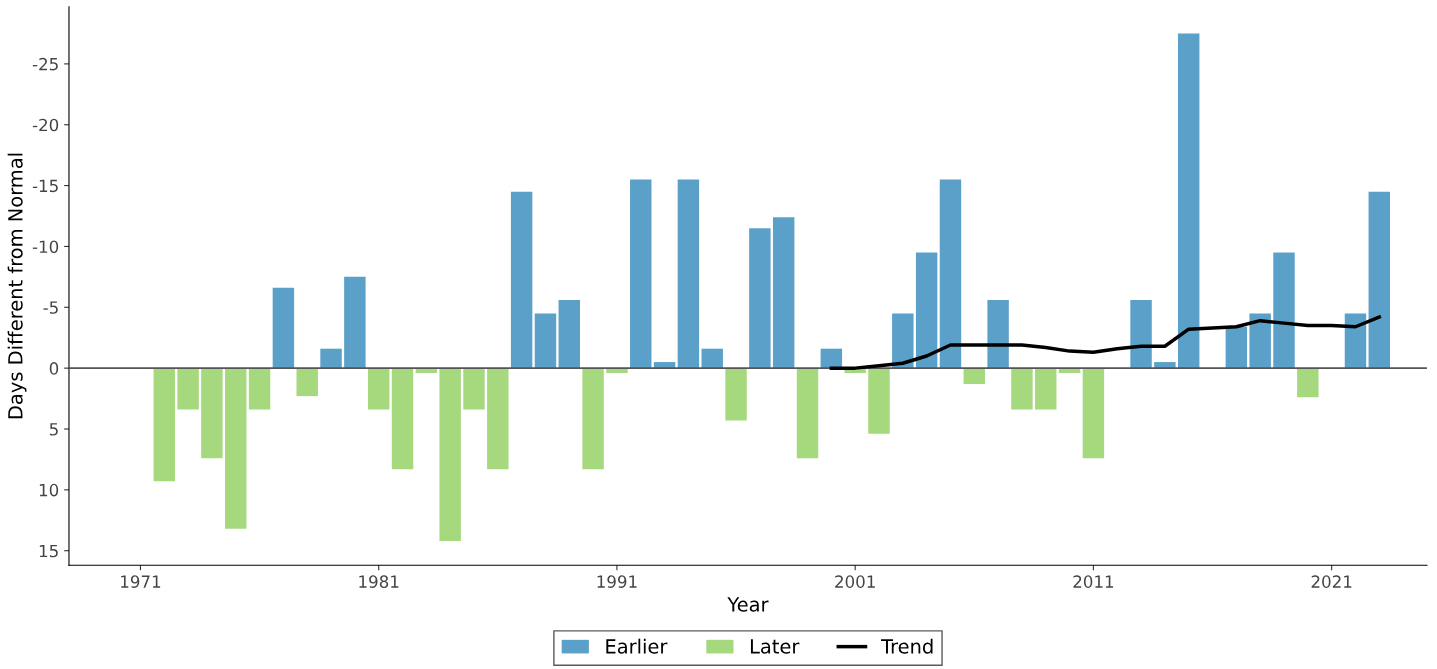 This screenshot has width=1437, height=669. What do you see at coordinates (48, 551) in the screenshot?
I see `y-tick-label: 15` at bounding box center [48, 551].